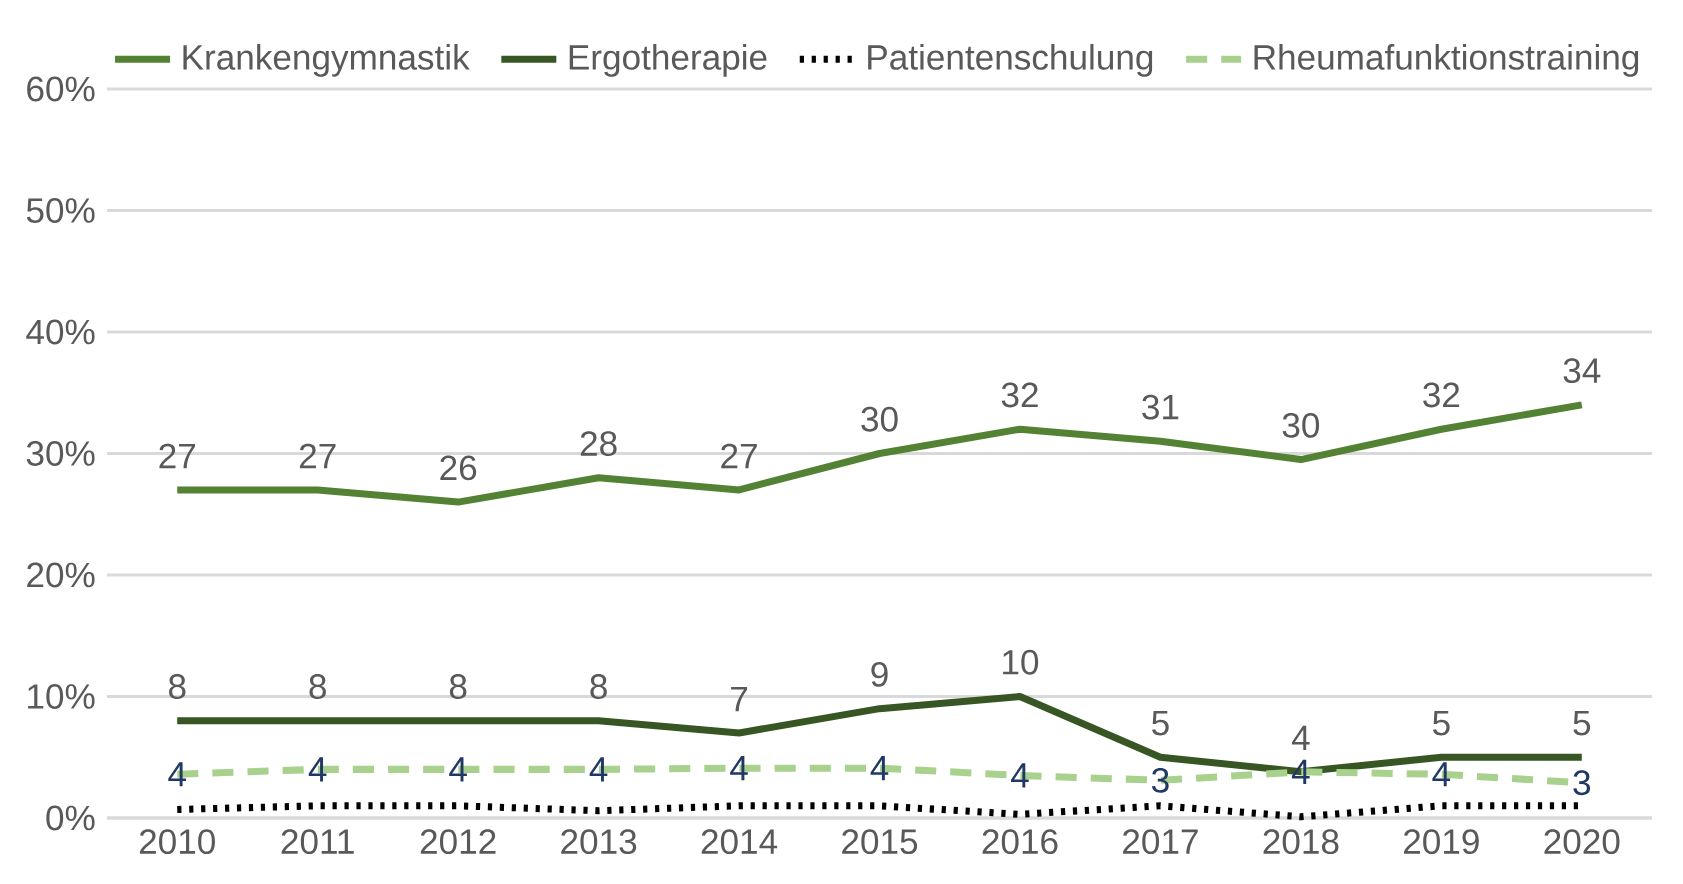 The image size is (1683, 884). What do you see at coordinates (598, 443) in the screenshot?
I see `data-label: 28` at bounding box center [598, 443].